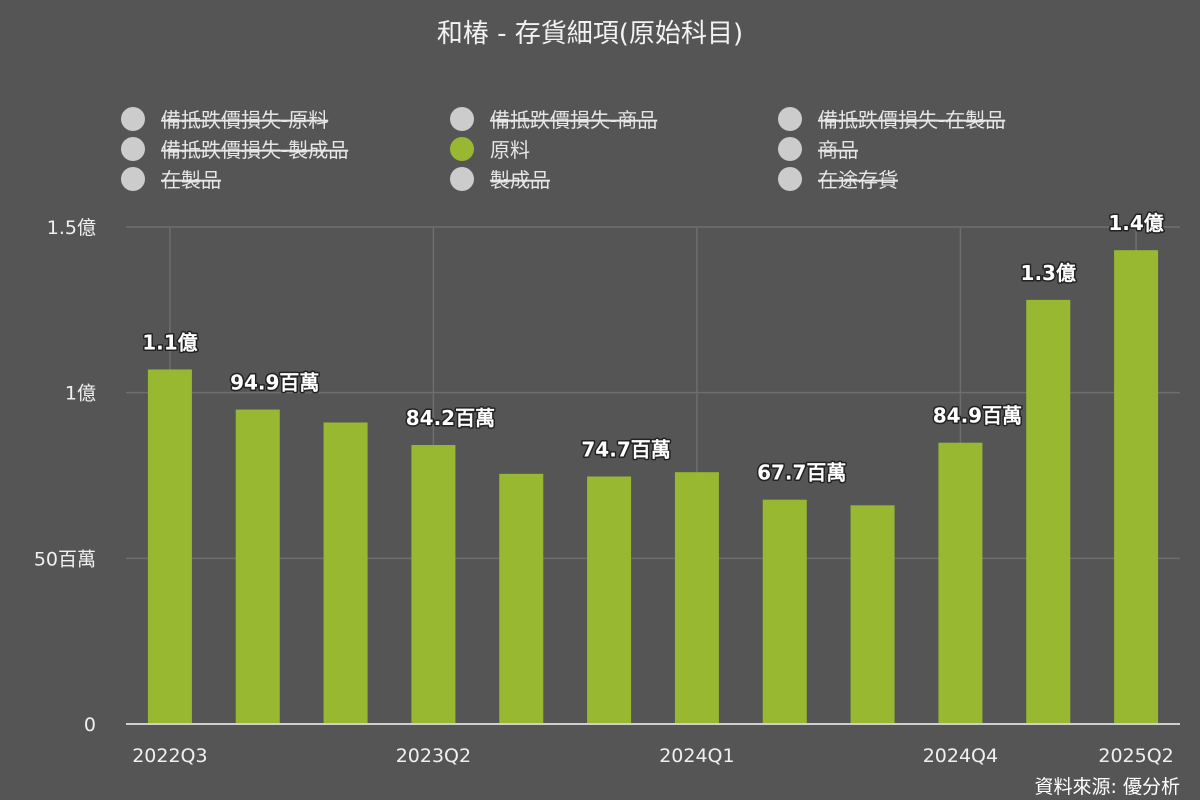 This screenshot has width=1200, height=800. What do you see at coordinates (191, 180) in the screenshot?
I see `legend-label: 在製品` at bounding box center [191, 180].